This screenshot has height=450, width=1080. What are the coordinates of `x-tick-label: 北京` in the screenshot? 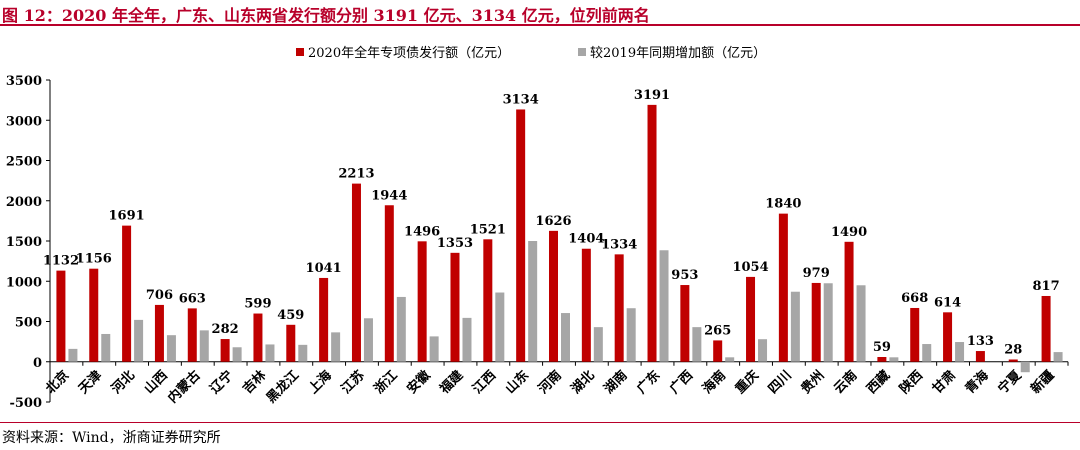 It's located at (58, 382).